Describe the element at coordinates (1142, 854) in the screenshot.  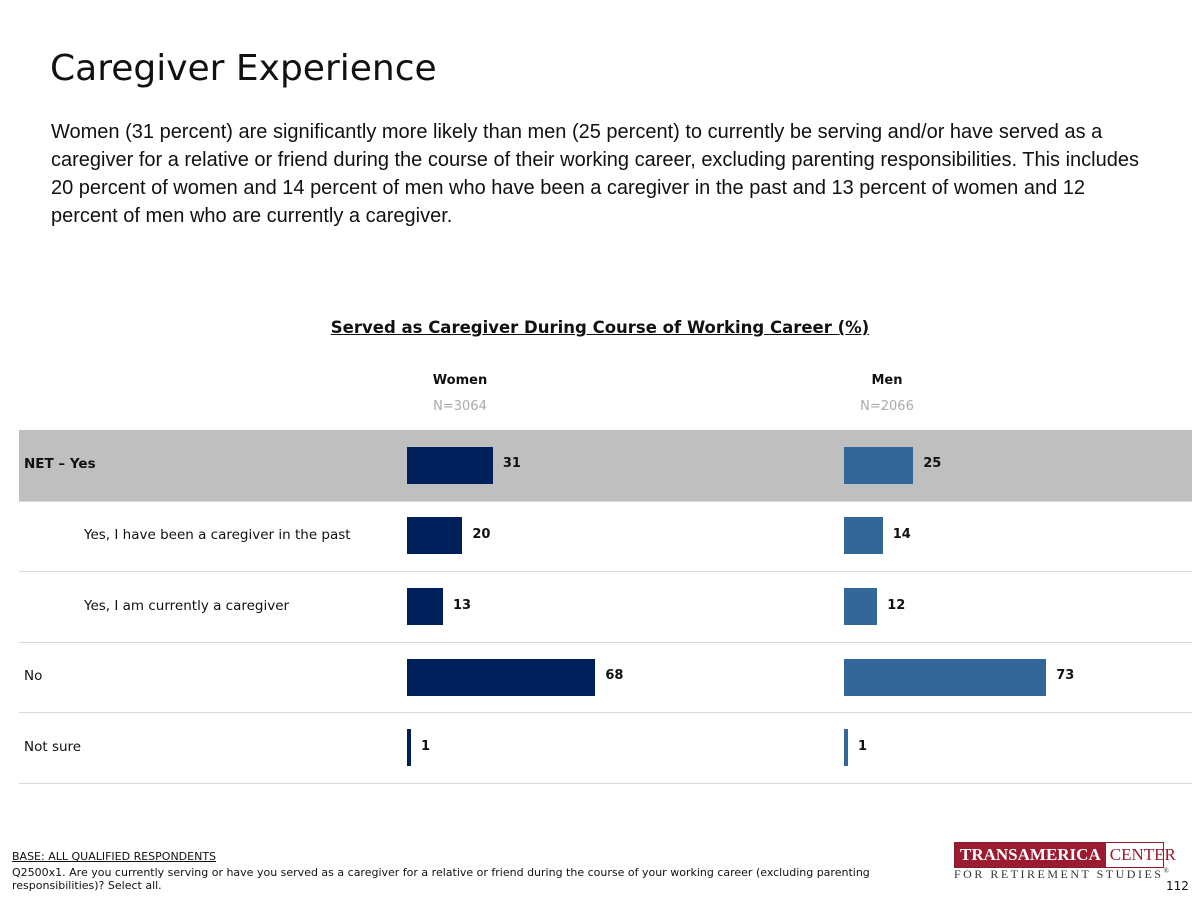
I see `logo-center-text: CENTER` at that location.